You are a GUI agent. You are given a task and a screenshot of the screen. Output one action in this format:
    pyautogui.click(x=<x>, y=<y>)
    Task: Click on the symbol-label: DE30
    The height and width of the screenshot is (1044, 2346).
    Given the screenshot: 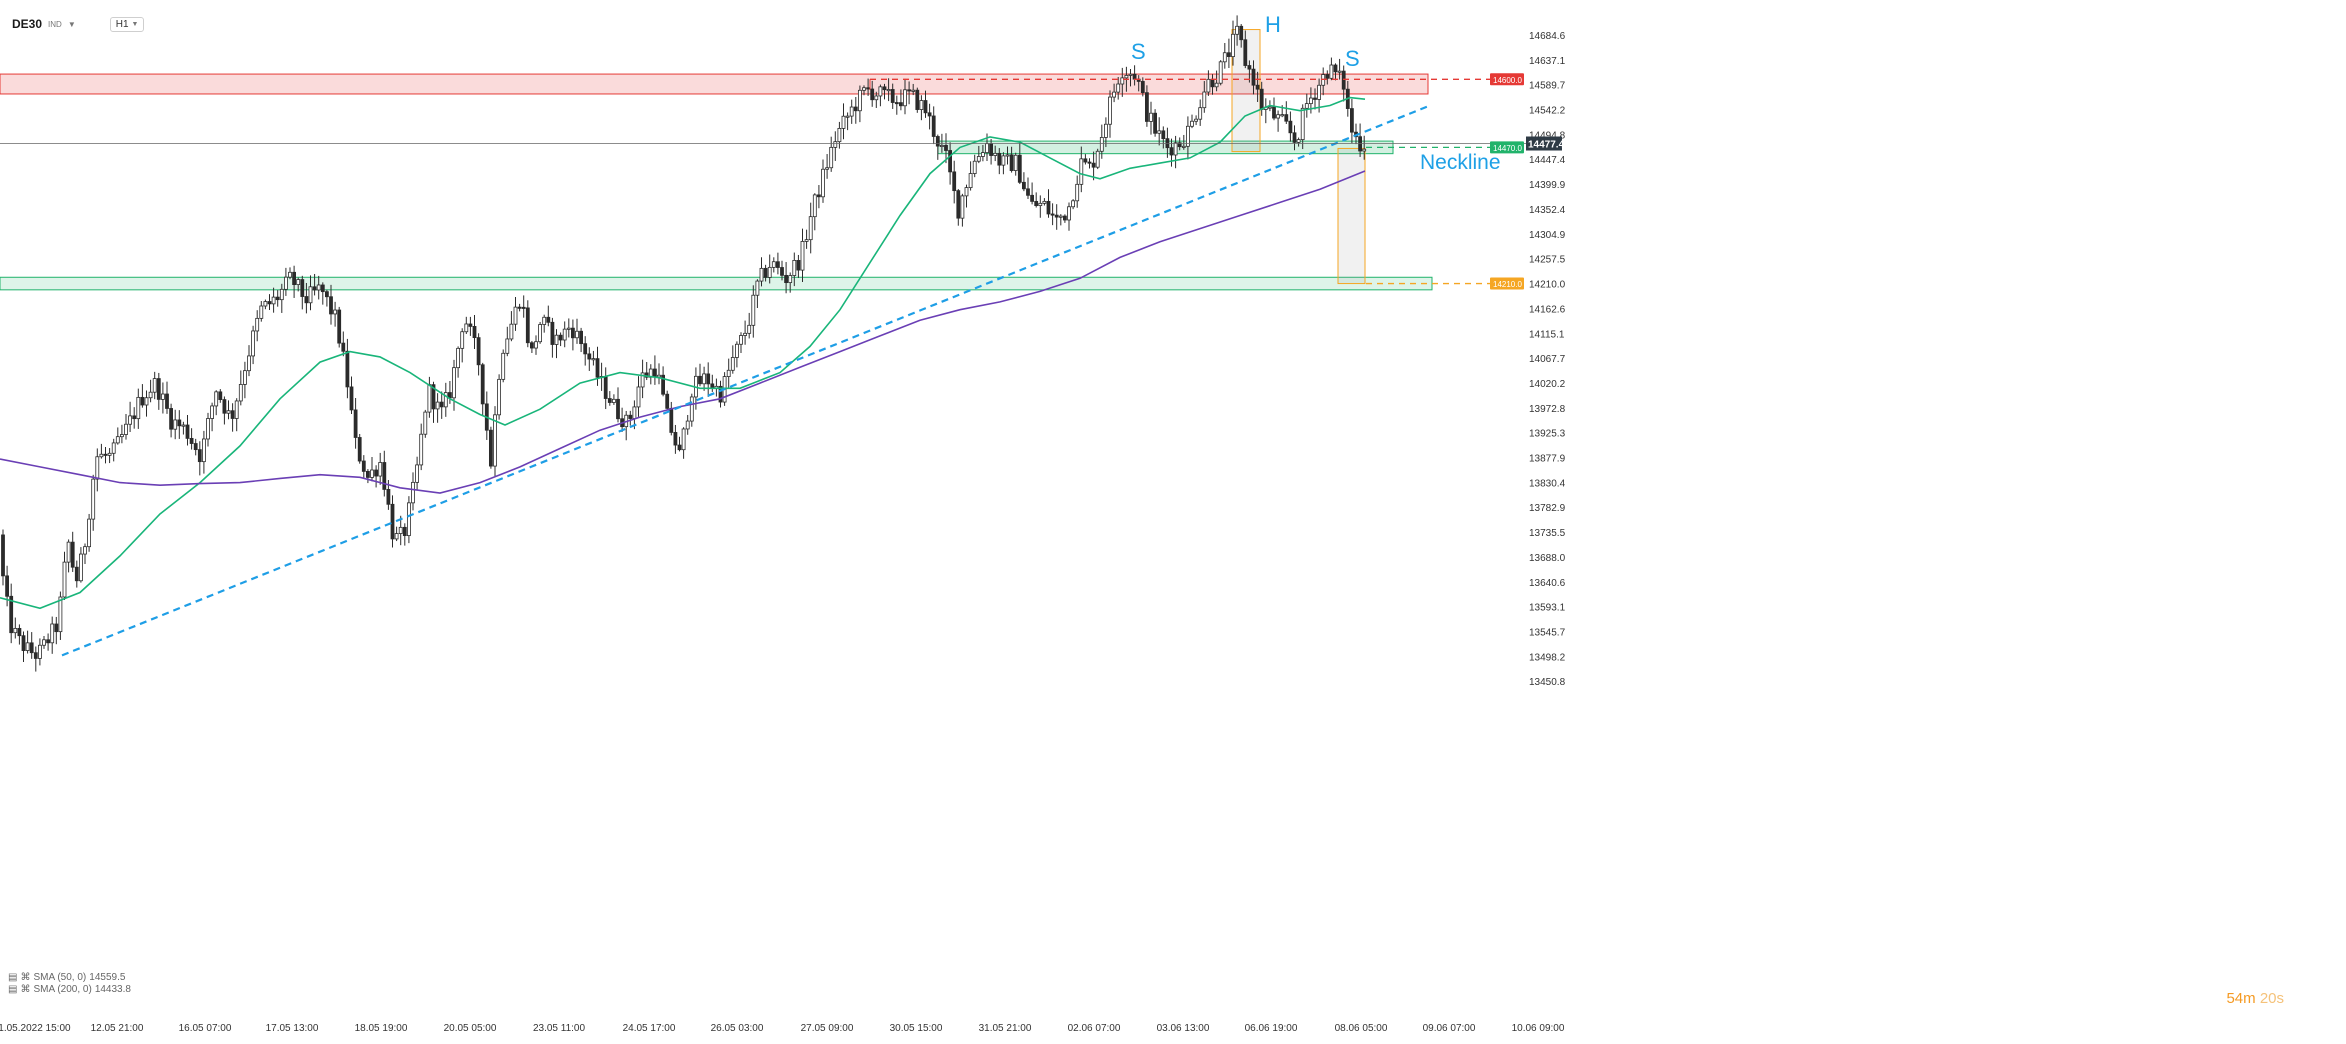 What is the action you would take?
    pyautogui.click(x=27, y=24)
    